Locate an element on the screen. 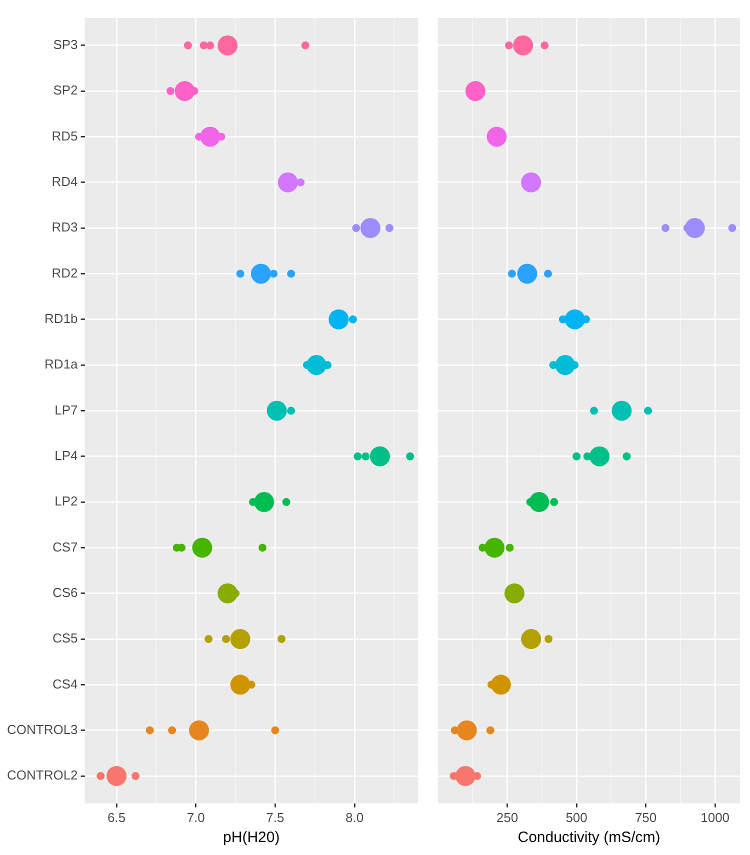 The height and width of the screenshot is (855, 750). x-tick-label: 7.5 is located at coordinates (275, 817).